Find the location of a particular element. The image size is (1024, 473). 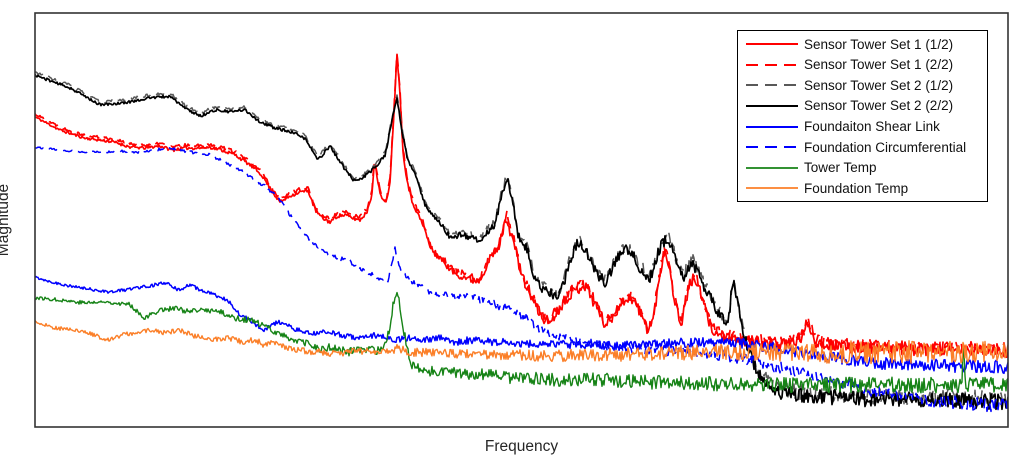

series-line-foundation-temp is located at coordinates (521, 342).